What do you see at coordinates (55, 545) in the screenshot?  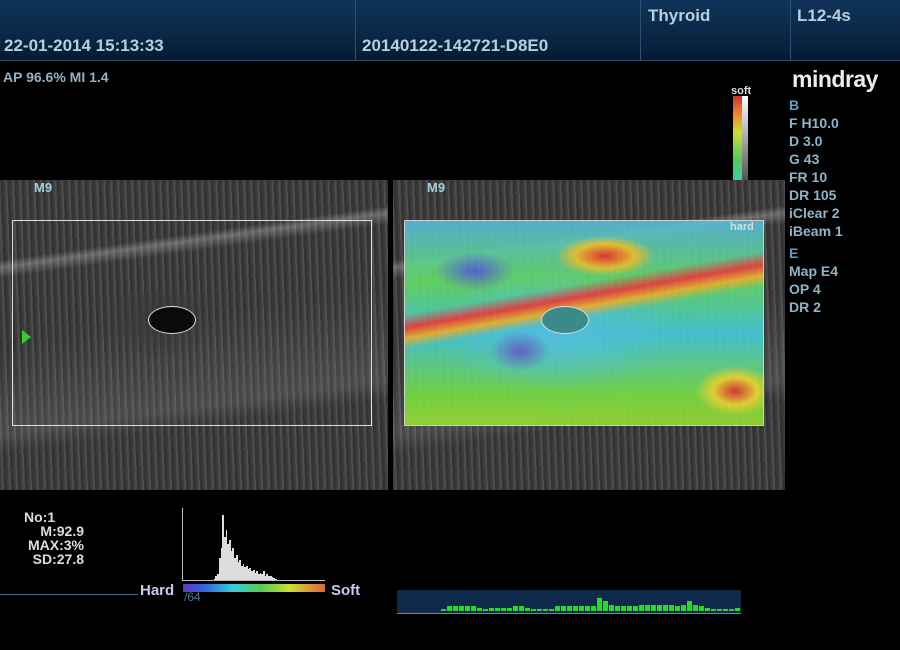 I see `stat-max: MAX:3%` at bounding box center [55, 545].